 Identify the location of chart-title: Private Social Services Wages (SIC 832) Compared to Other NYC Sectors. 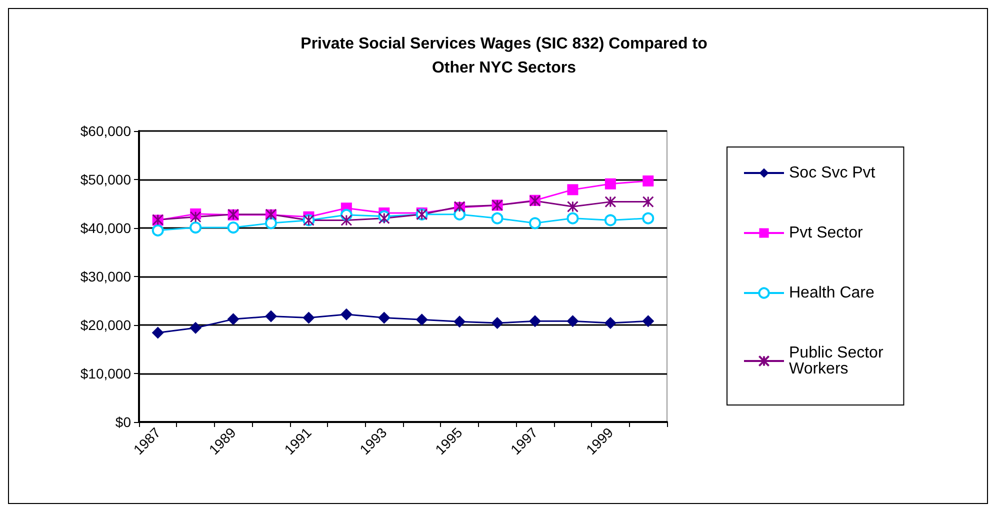
(504, 56).